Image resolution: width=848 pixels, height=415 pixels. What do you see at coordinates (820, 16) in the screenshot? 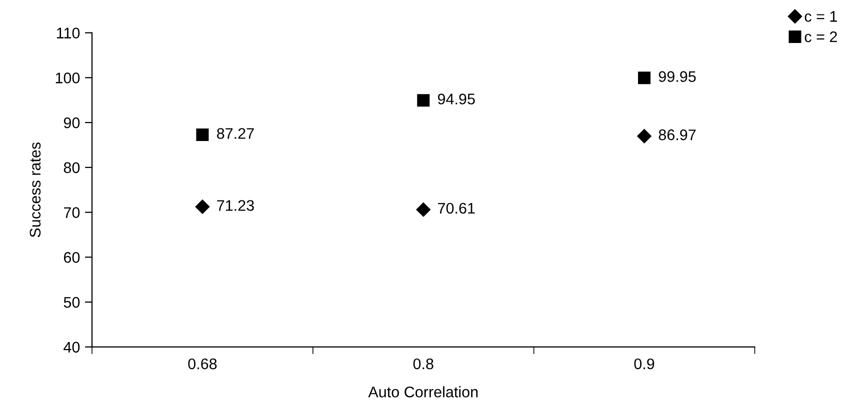
I see `legend-label: c = 1` at bounding box center [820, 16].